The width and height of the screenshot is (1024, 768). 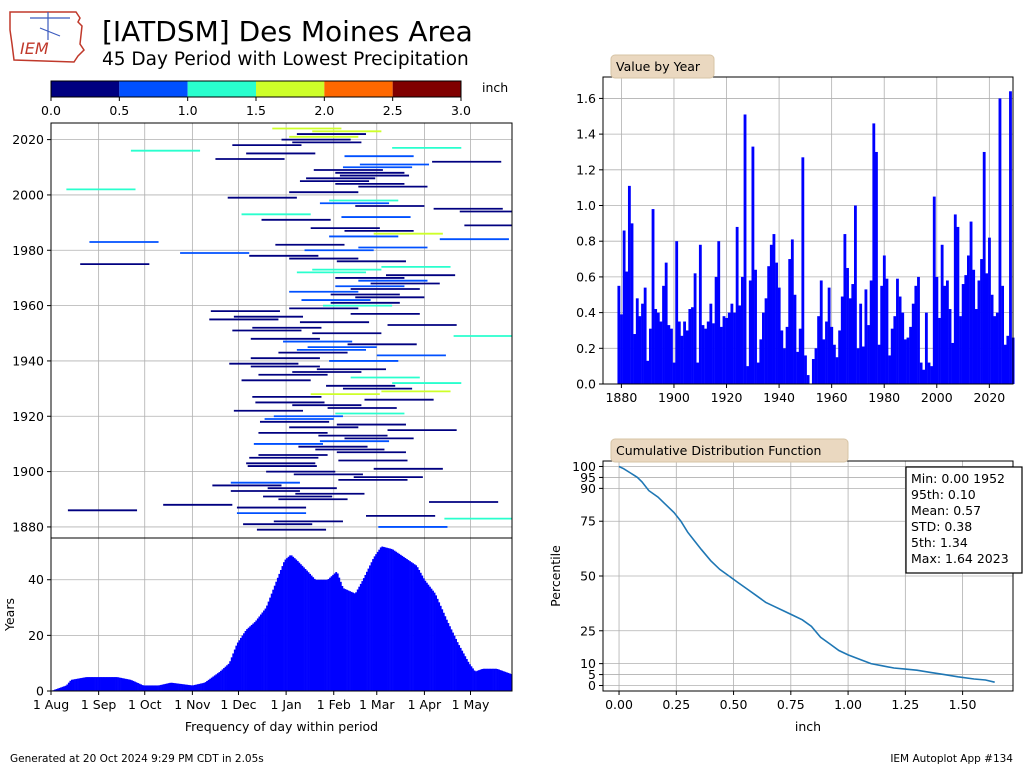 What do you see at coordinates (586, 276) in the screenshot?
I see `y-tick-label: 0.6` at bounding box center [586, 276].